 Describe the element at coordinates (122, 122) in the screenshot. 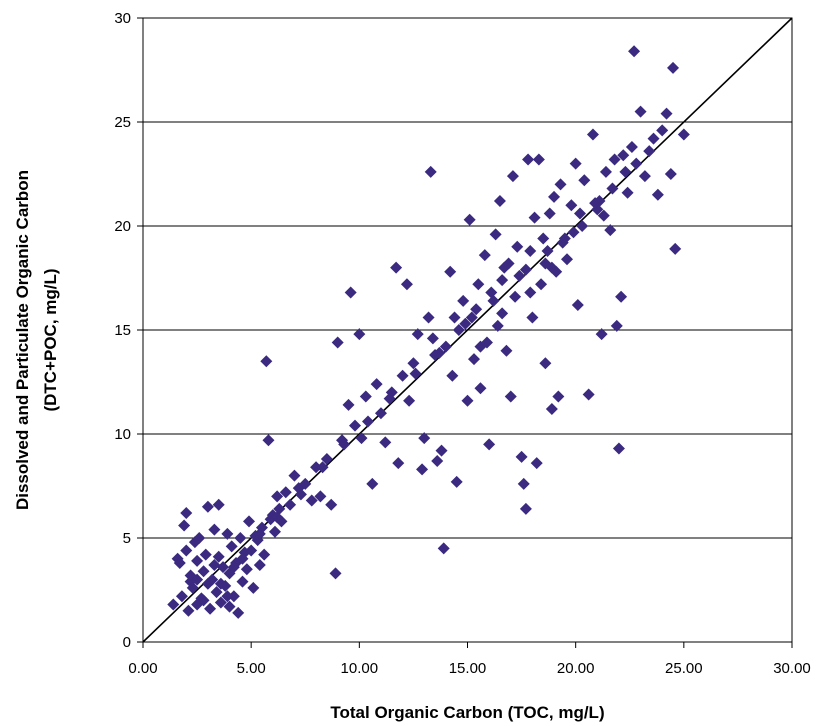

I see `y-tick-label: 25` at that location.